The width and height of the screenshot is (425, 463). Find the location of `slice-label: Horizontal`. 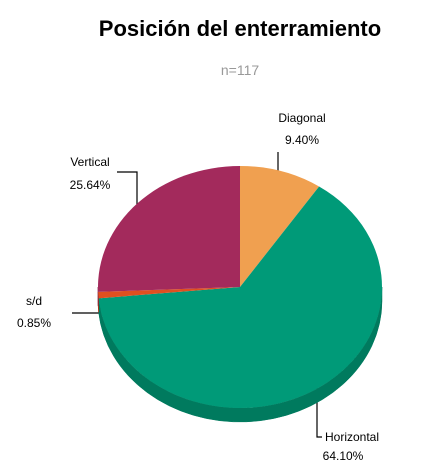

slice-label: Horizontal is located at coordinates (352, 437).